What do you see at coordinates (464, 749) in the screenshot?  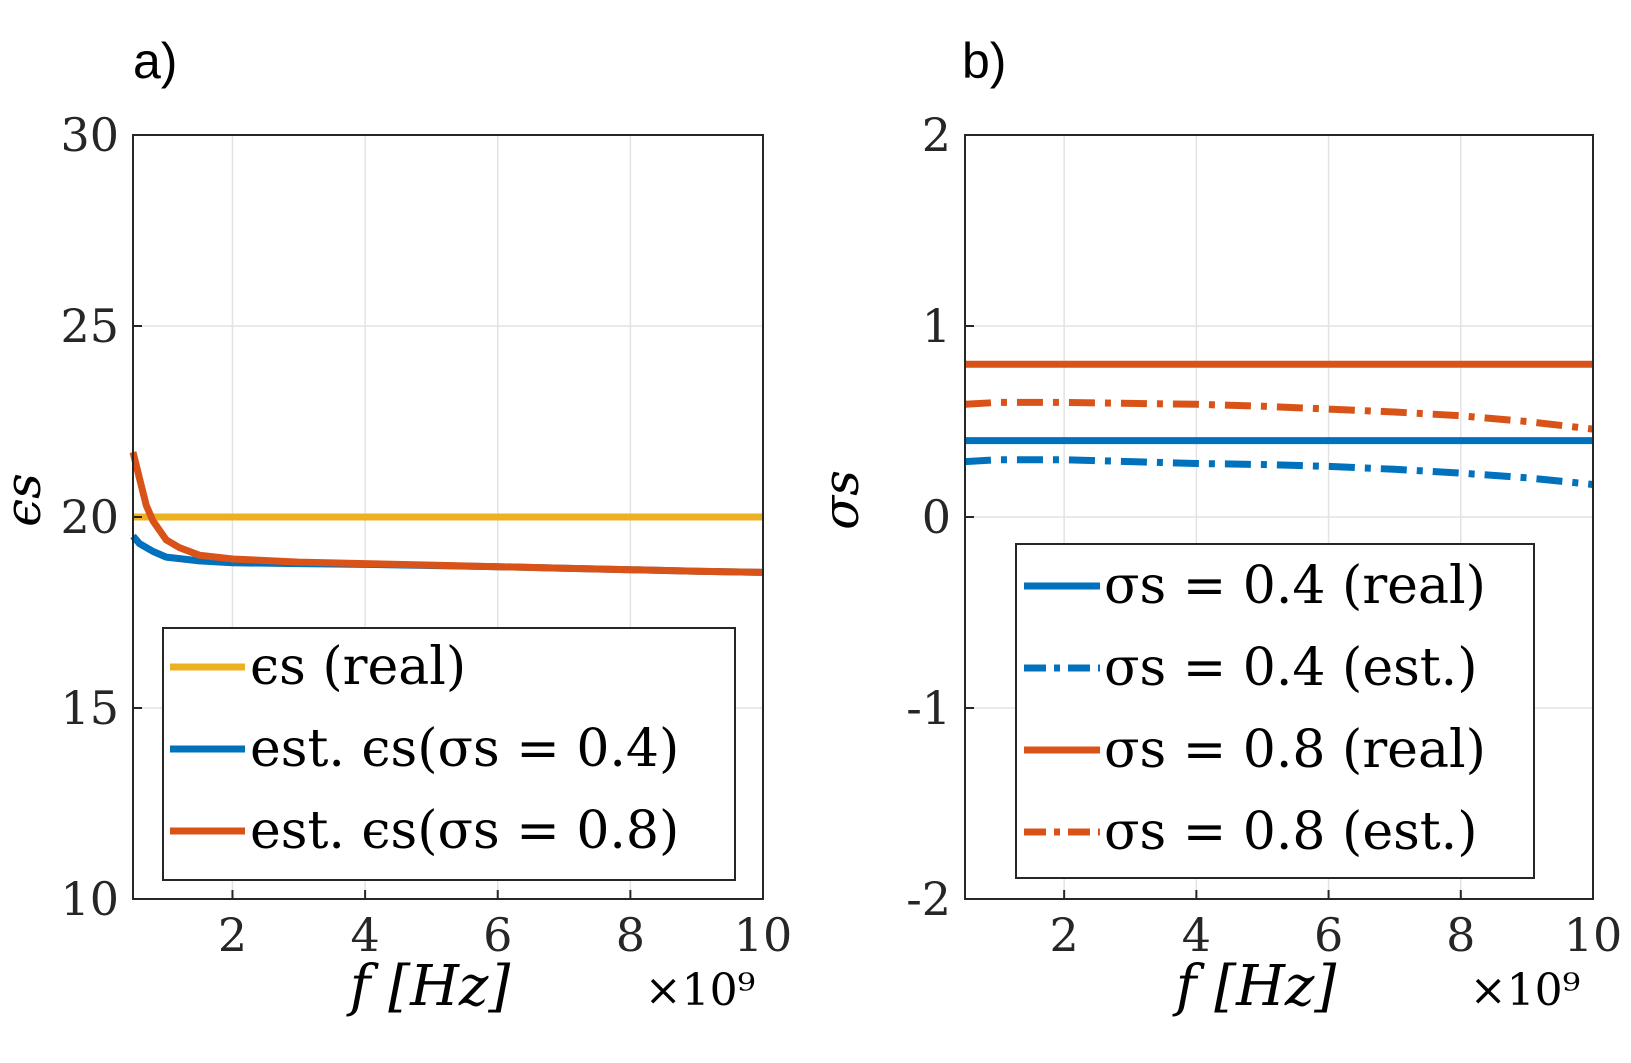 I see `legend-label-a-1: est. ϵs(σs = 0.4)` at bounding box center [464, 749].